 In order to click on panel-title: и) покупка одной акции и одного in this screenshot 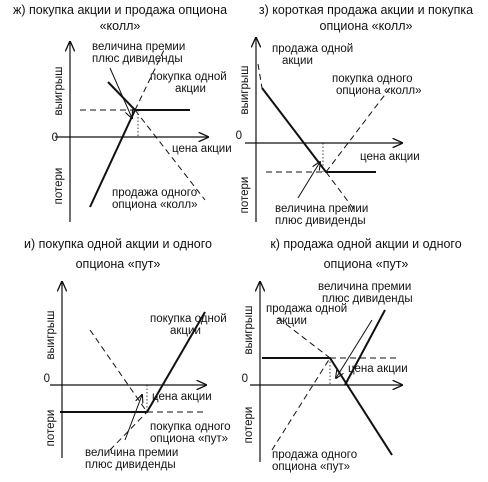, I will do `click(118, 244)`.